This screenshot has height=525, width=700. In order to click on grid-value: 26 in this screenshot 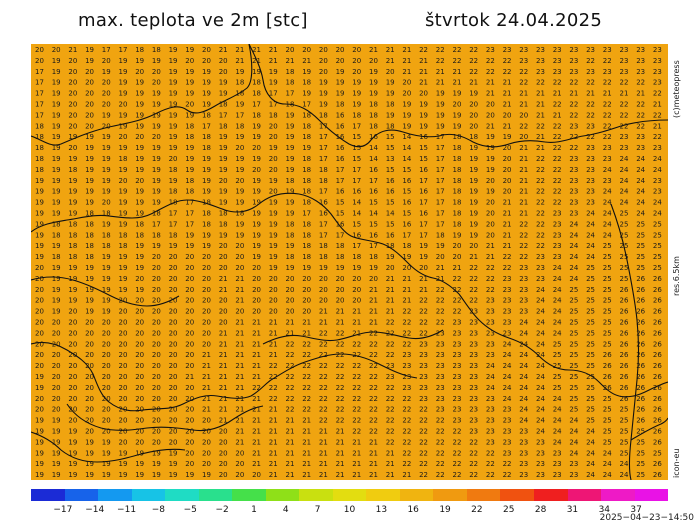, I will do `click(657, 312)`.